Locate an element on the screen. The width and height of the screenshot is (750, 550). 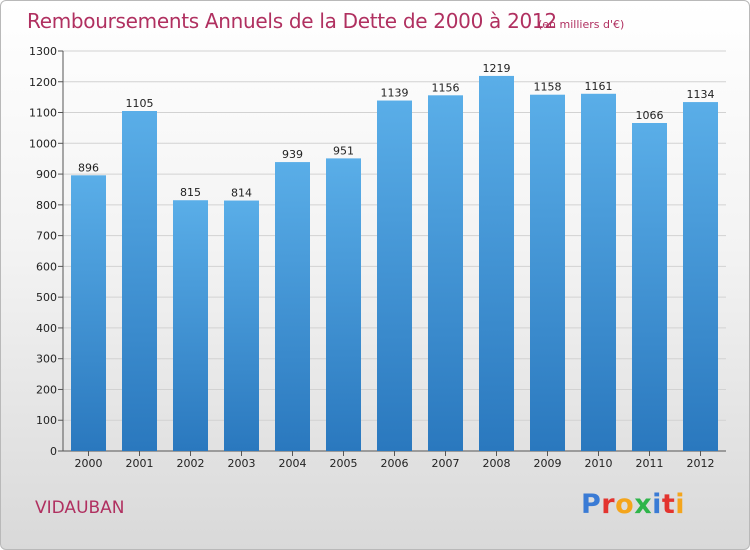
data-label: 815 is located at coordinates (190, 192).